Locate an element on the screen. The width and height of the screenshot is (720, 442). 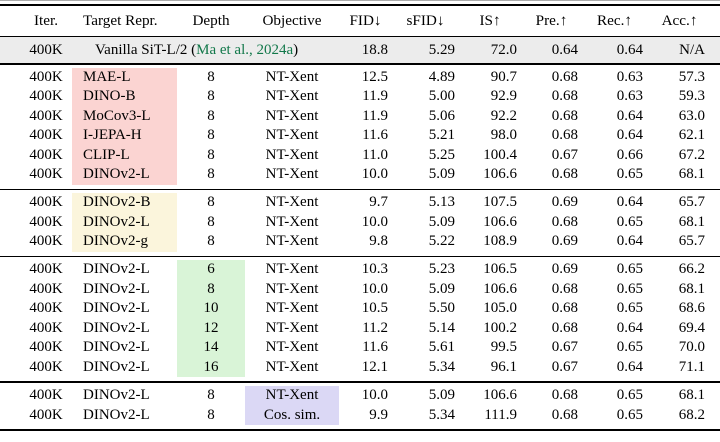
baseline-model-name: Vanilla SiT-L/2 ( is located at coordinates (146, 49).